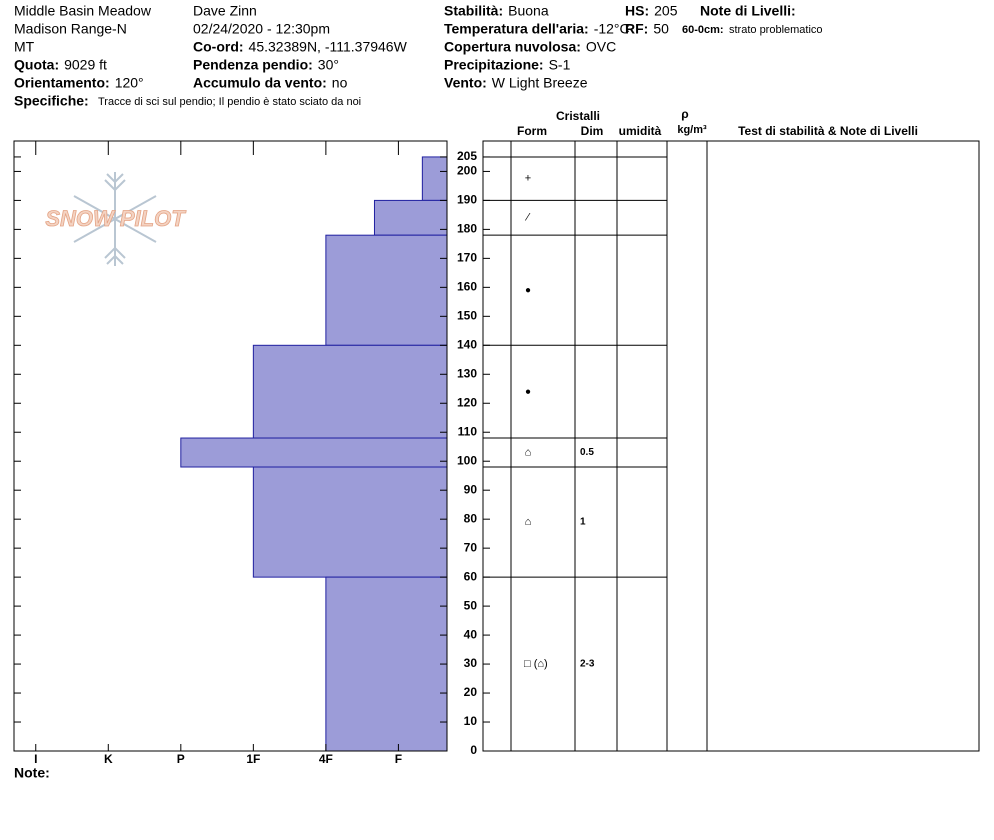 The image size is (994, 840). I want to click on y-tick-label: 10, so click(471, 721).